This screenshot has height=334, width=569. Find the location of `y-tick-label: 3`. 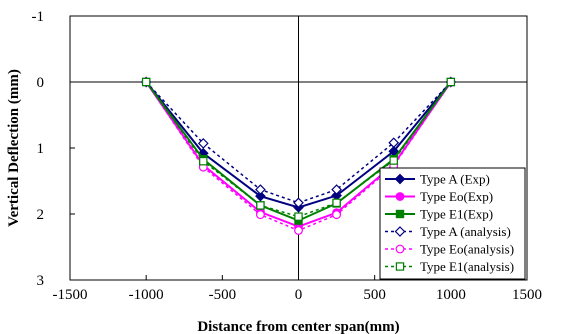

y-tick-label: 3 is located at coordinates (41, 281).